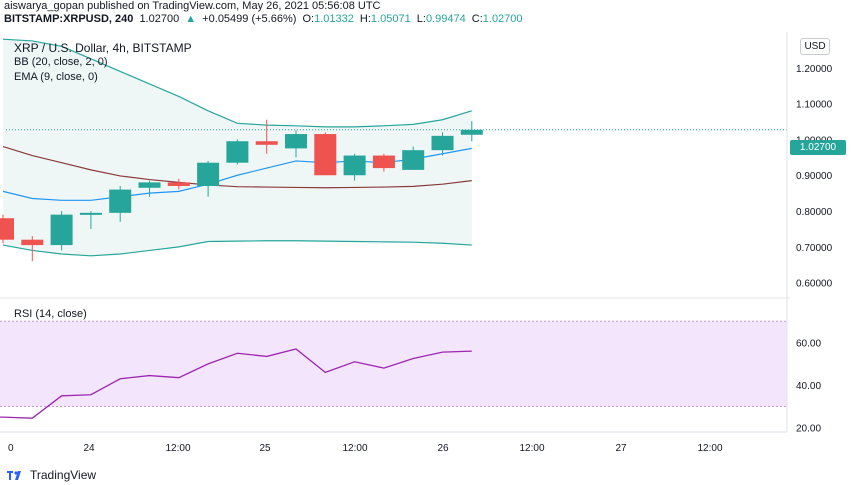 This screenshot has width=852, height=485. Describe the element at coordinates (477, 19) in the screenshot. I see `close-label: C:` at that location.